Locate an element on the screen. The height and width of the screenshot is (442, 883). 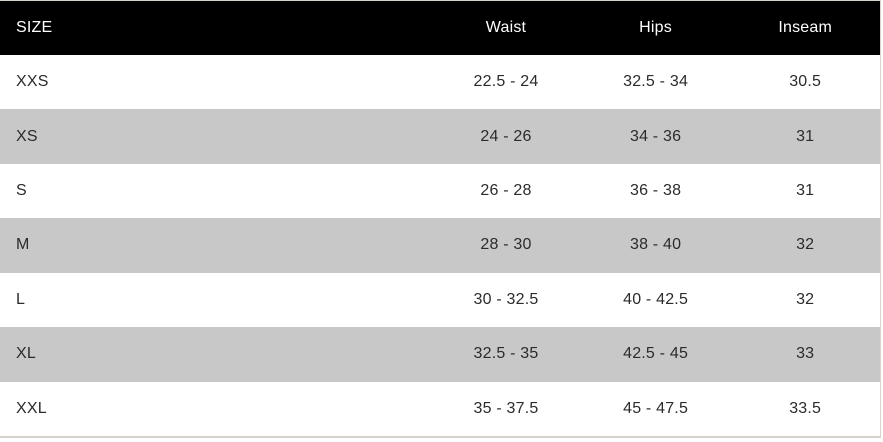
hips-value: 32.5 - 34 is located at coordinates (656, 82).